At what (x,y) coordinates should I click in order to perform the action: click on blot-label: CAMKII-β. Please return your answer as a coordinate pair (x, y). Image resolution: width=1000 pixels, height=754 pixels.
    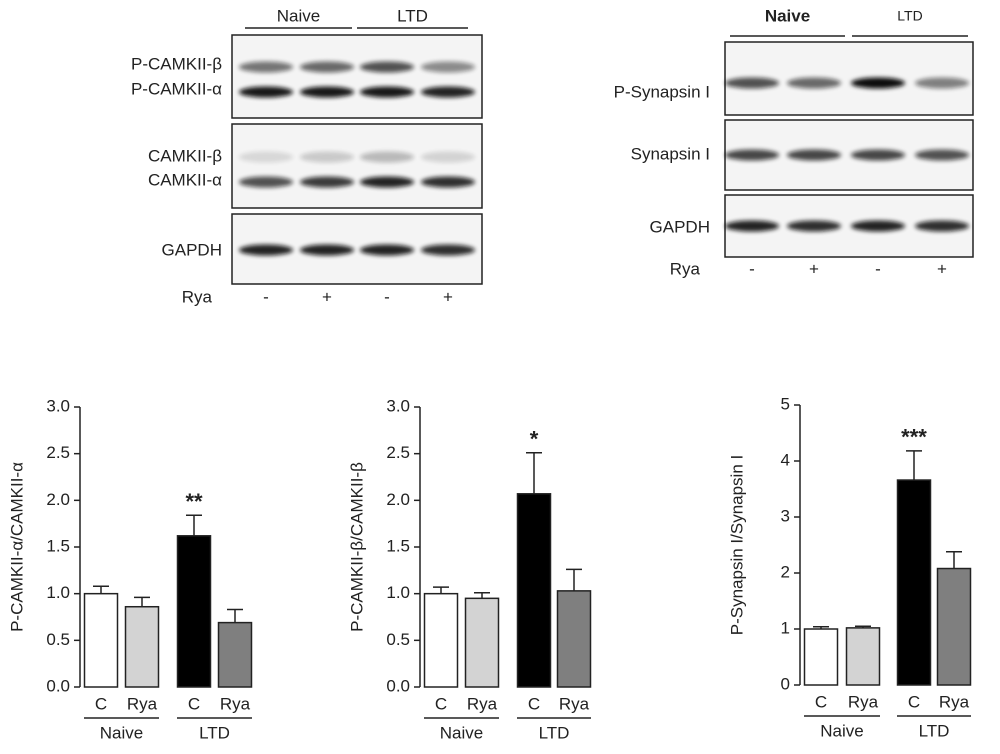
    Looking at the image, I should click on (185, 155).